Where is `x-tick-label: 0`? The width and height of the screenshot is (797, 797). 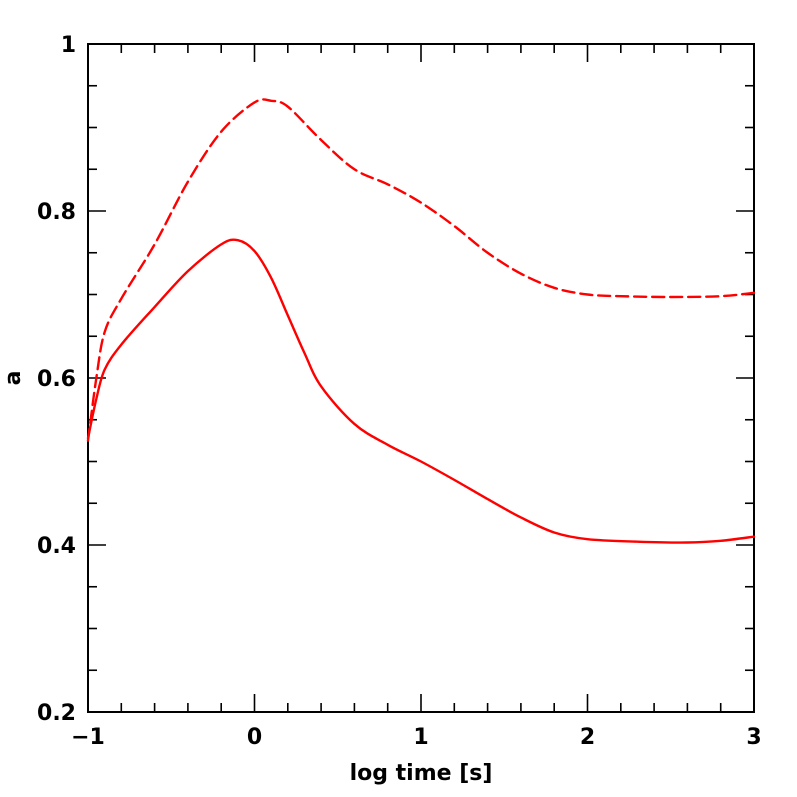 x-tick-label: 0 is located at coordinates (254, 737).